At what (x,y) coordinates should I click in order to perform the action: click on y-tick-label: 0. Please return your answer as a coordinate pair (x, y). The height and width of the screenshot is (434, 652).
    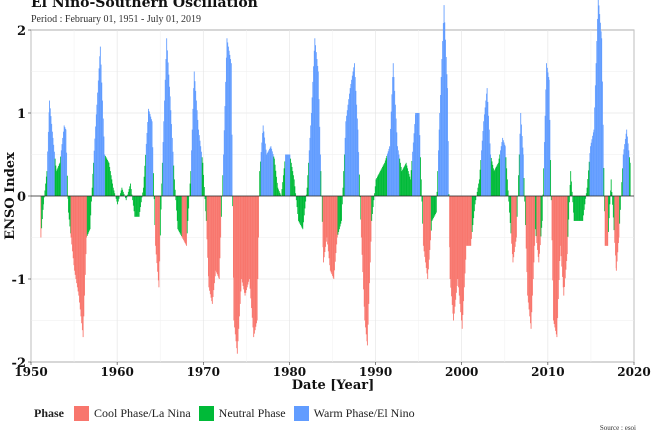
    Looking at the image, I should click on (21, 197).